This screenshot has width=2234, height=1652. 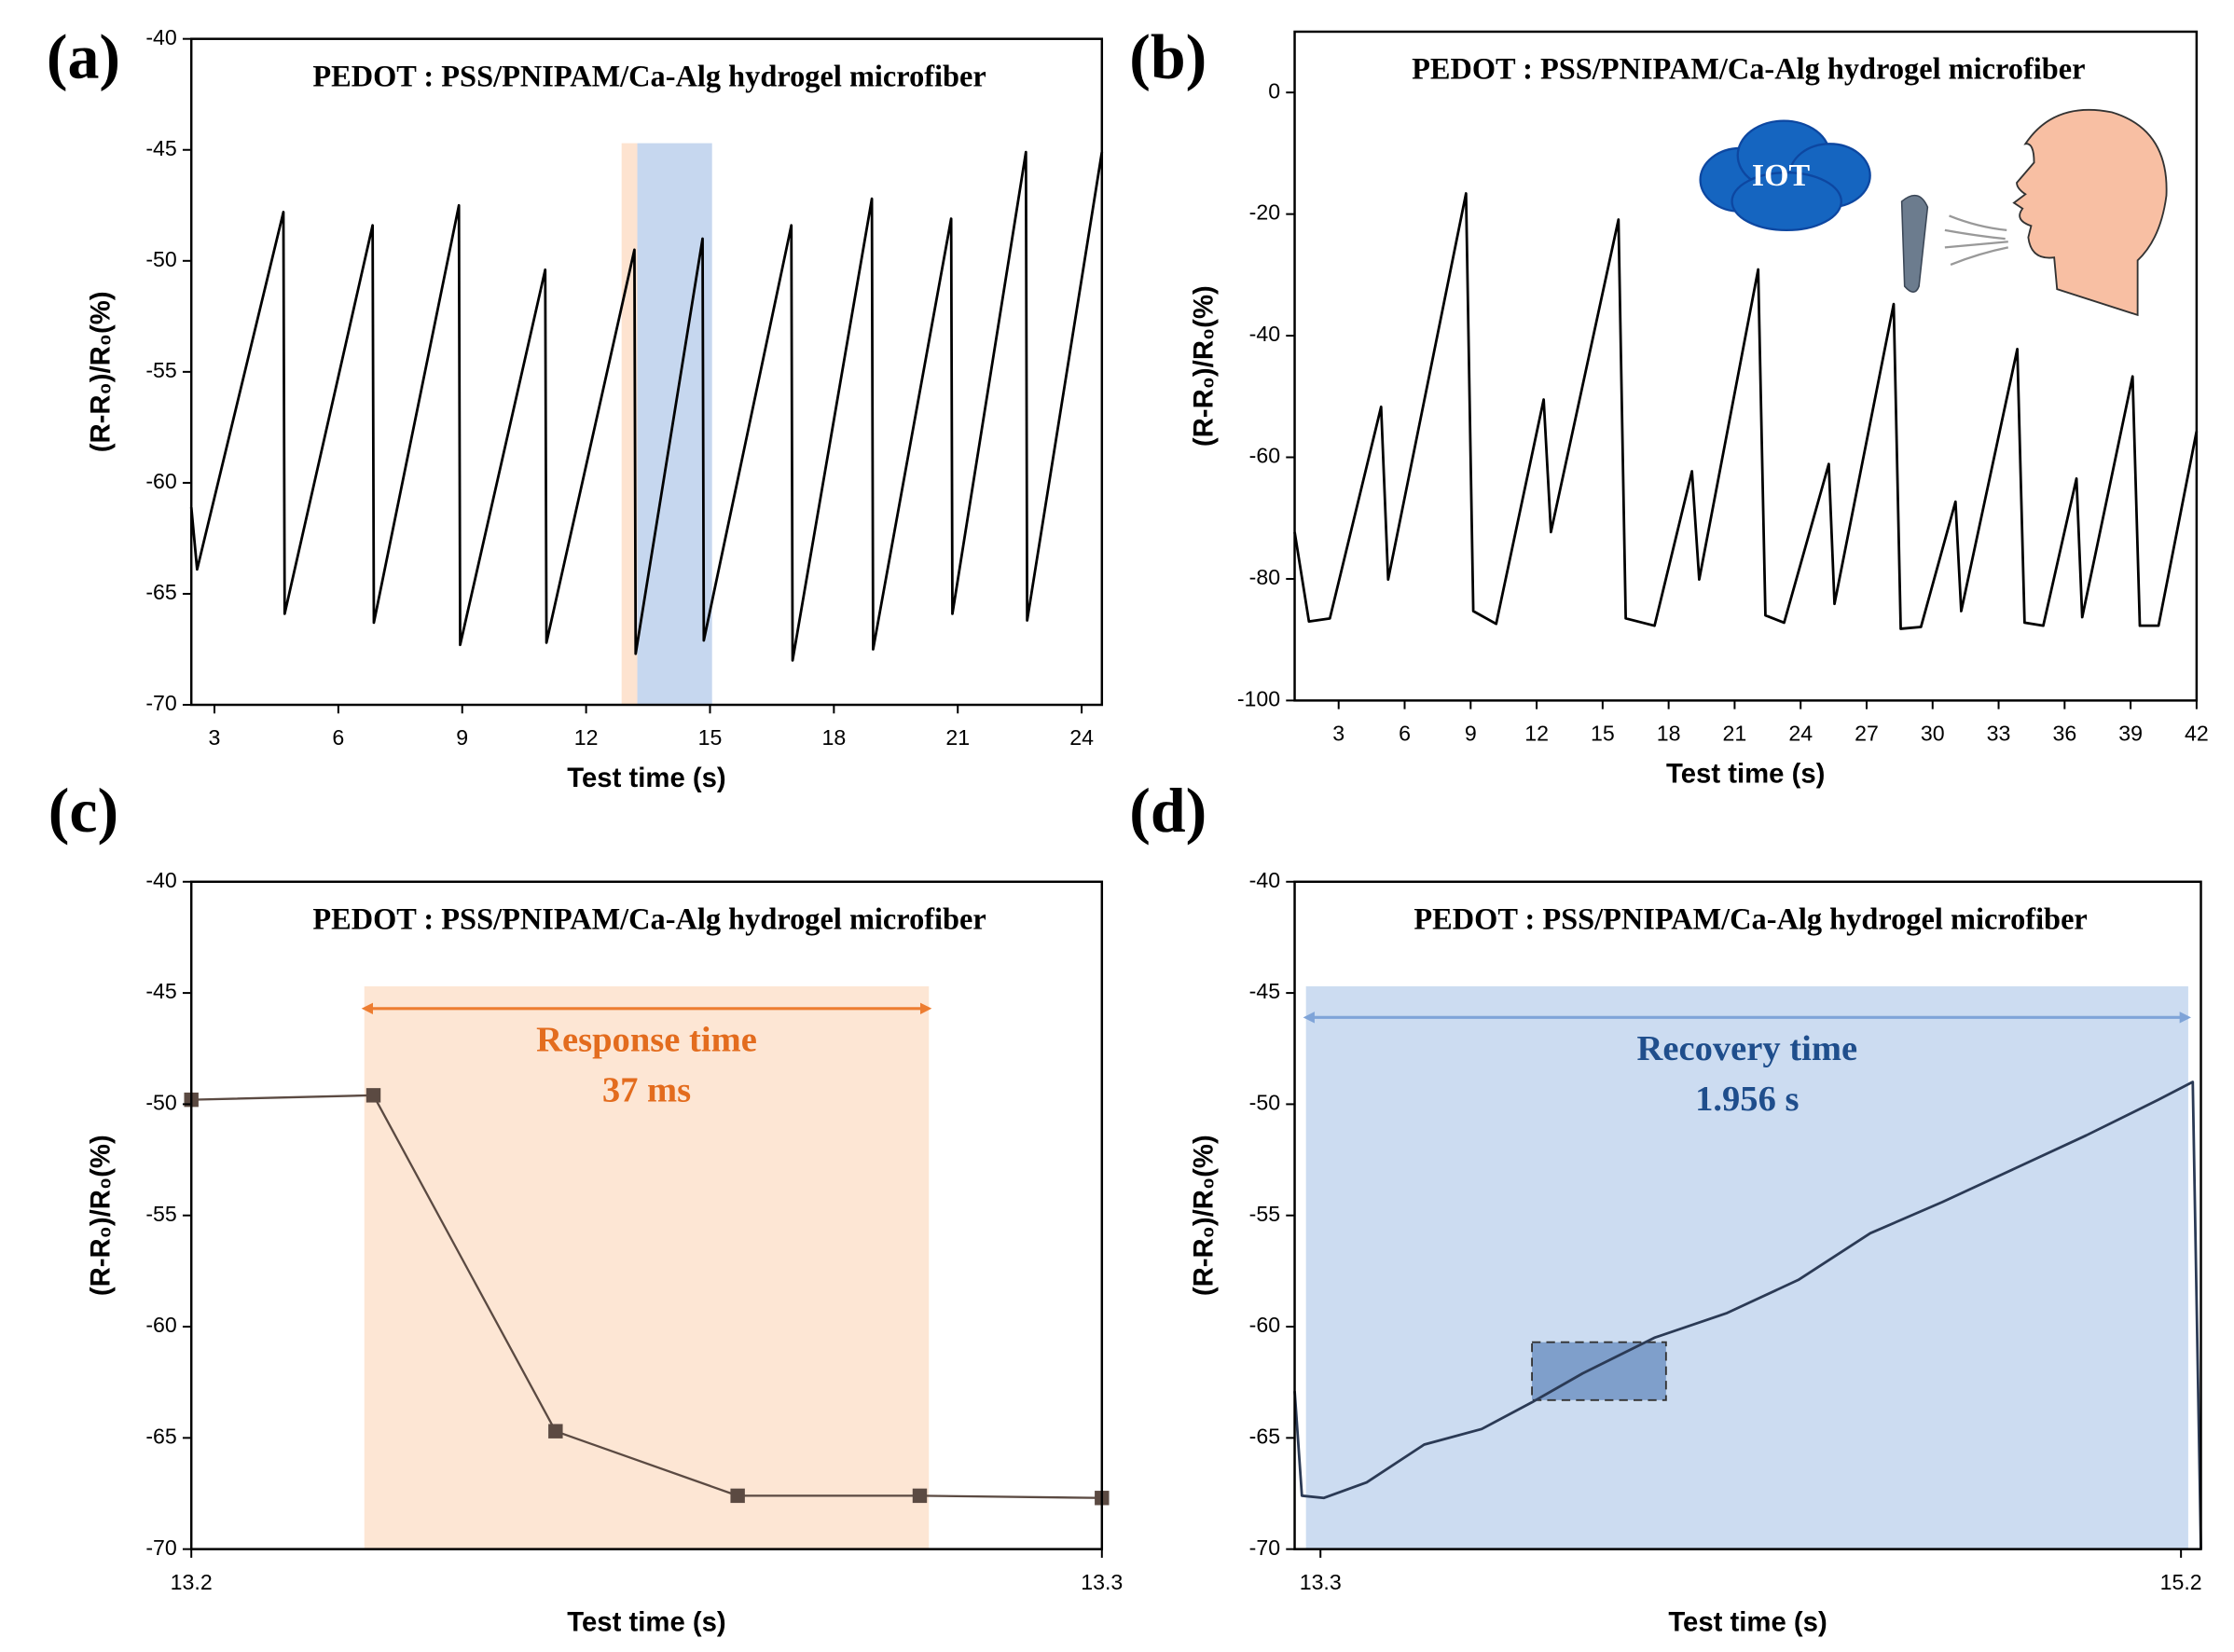 What do you see at coordinates (1258, 698) in the screenshot?
I see `y-tick-label: -100` at bounding box center [1258, 698].